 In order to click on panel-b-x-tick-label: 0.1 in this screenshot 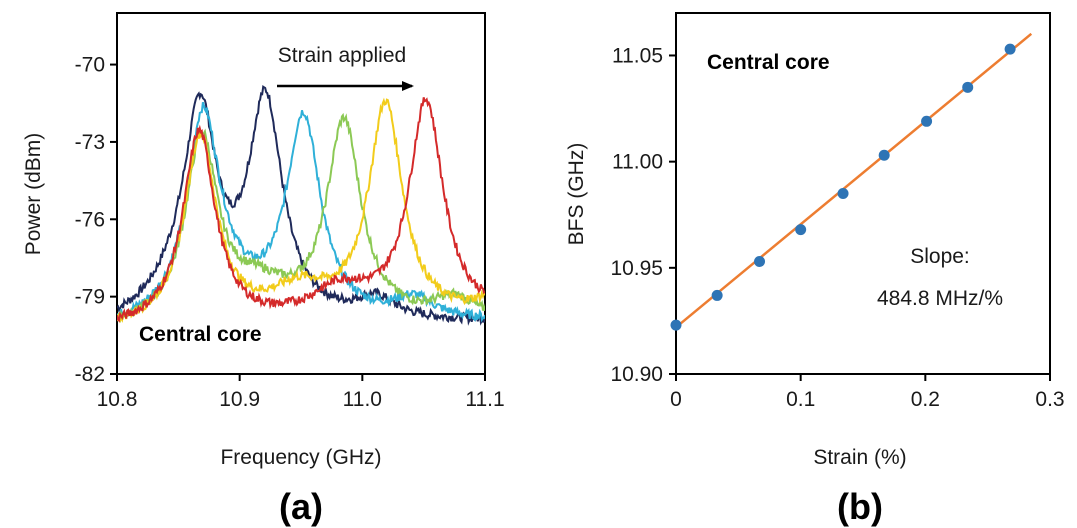, I will do `click(800, 399)`.